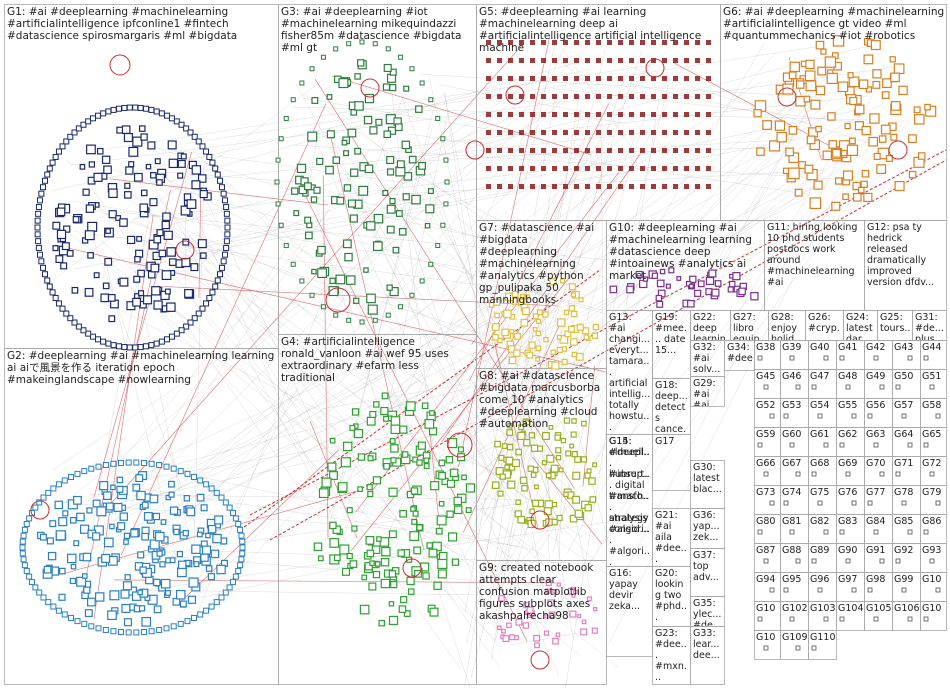  Describe the element at coordinates (460, 445) in the screenshot. I see `self-loop` at that location.